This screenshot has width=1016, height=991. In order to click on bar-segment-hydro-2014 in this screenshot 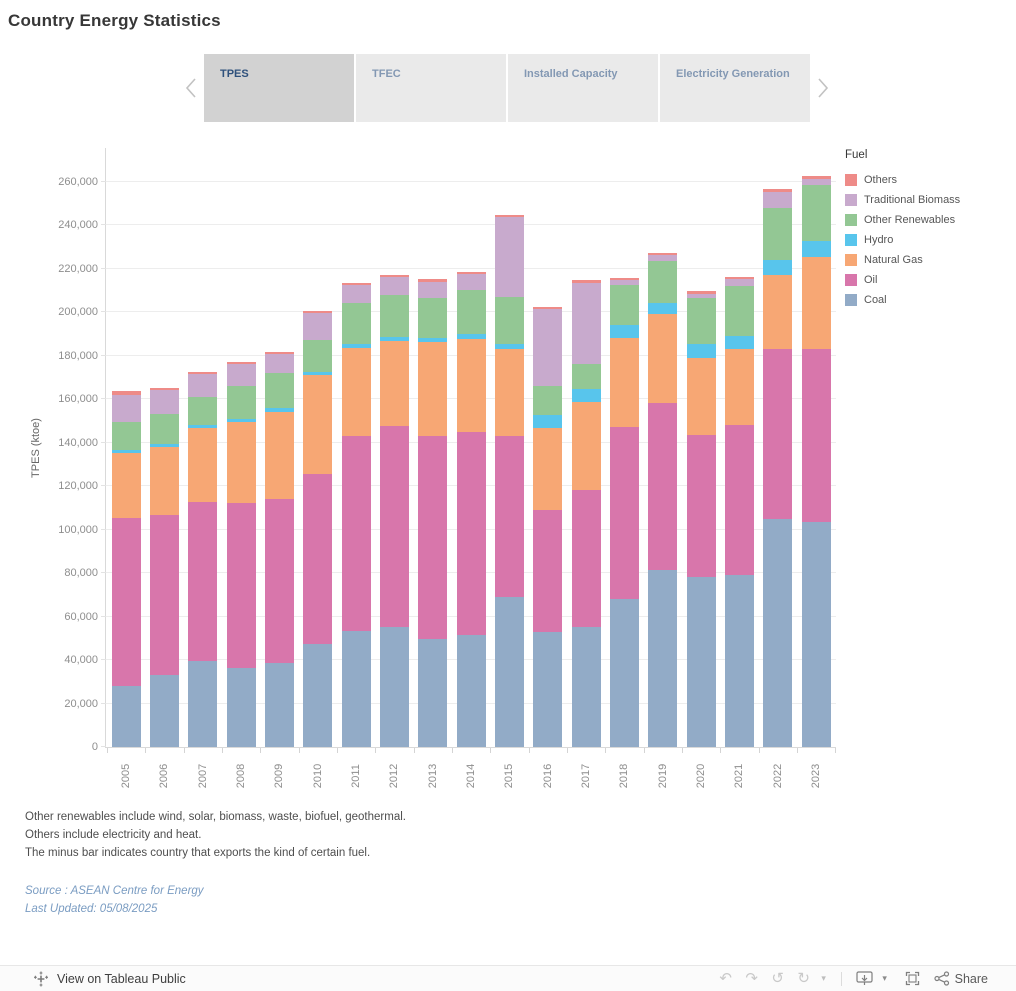, I will do `click(471, 337)`.